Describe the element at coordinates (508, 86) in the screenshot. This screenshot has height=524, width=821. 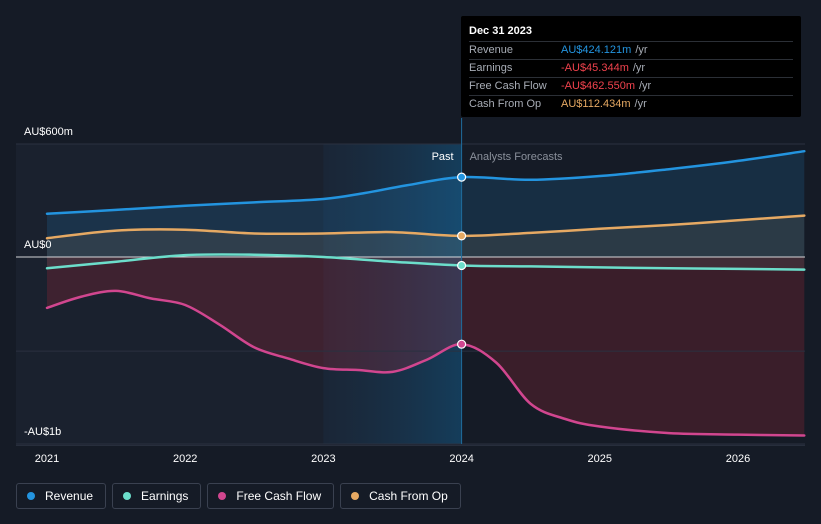
I see `tooltip-series-name: Free Cash Flow` at that location.